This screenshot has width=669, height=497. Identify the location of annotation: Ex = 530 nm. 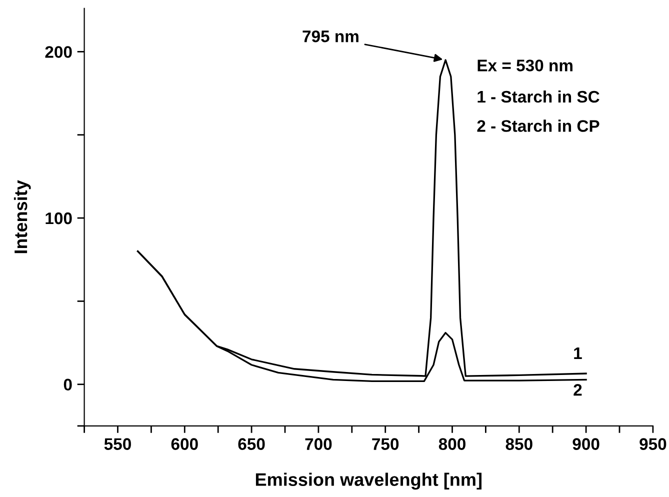
(525, 66).